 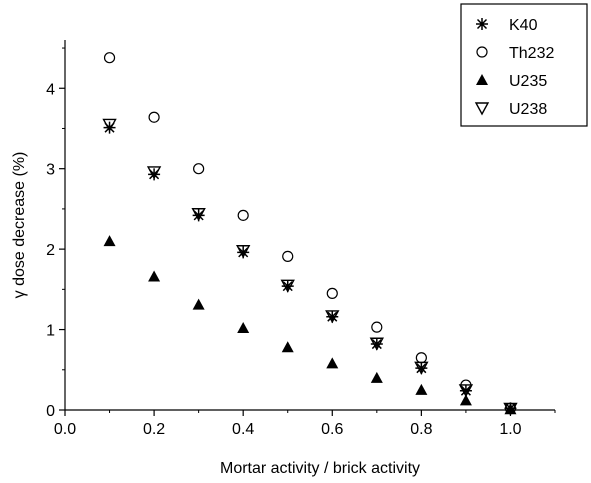 I want to click on legend: K40 Th232 U235 U238, so click(x=524, y=65).